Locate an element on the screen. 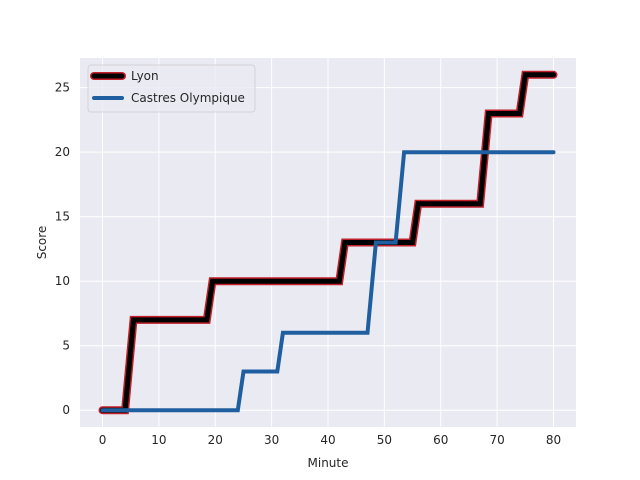  x-tick-label: 50 is located at coordinates (384, 440).